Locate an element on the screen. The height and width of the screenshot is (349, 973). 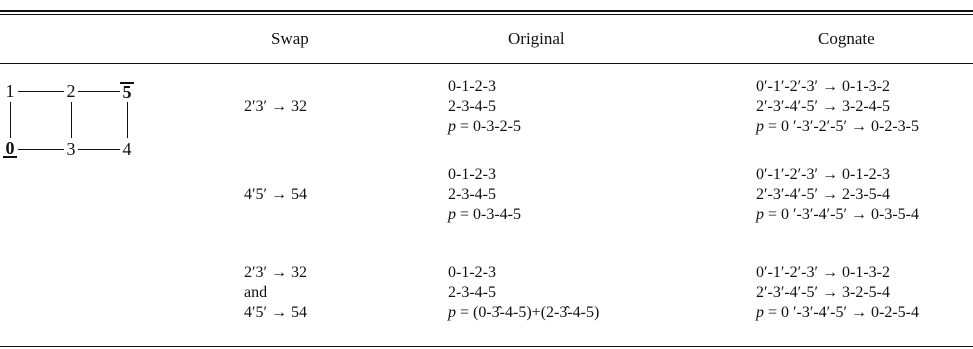
row3-original-line2: 2-3-4-5 is located at coordinates (472, 292).